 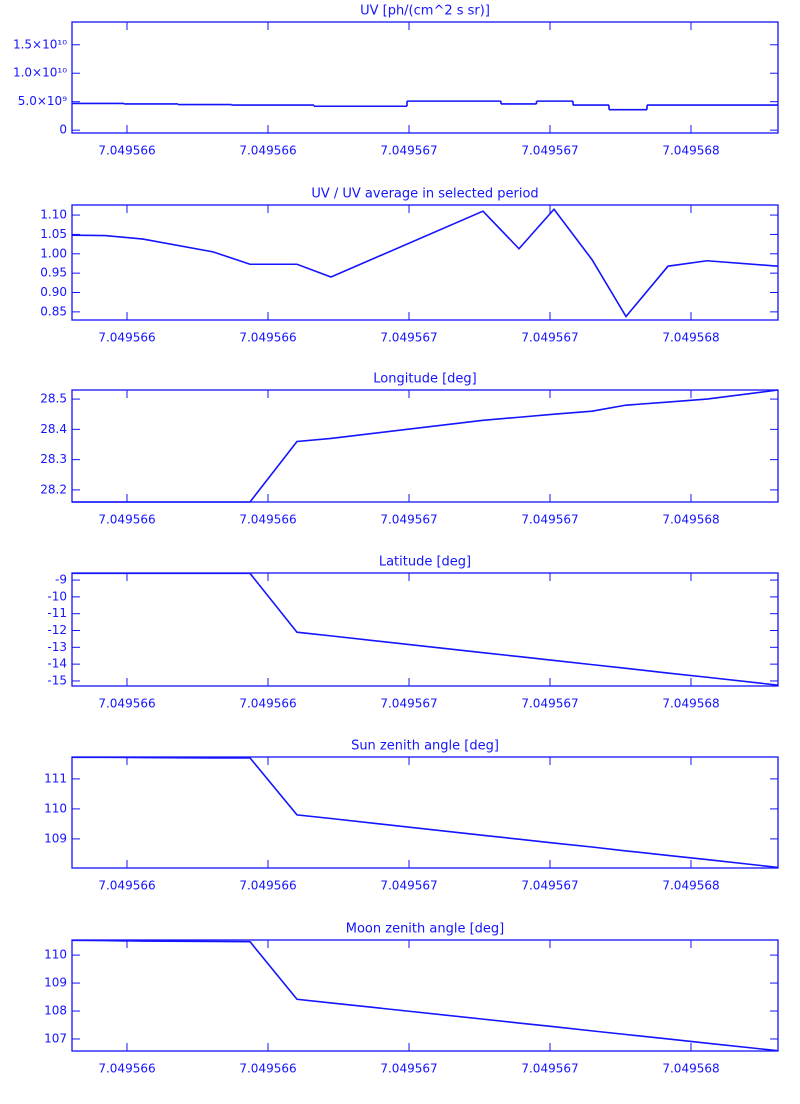 What do you see at coordinates (42, 101) in the screenshot?
I see `y-tick-label: 5.0×10⁹` at bounding box center [42, 101].